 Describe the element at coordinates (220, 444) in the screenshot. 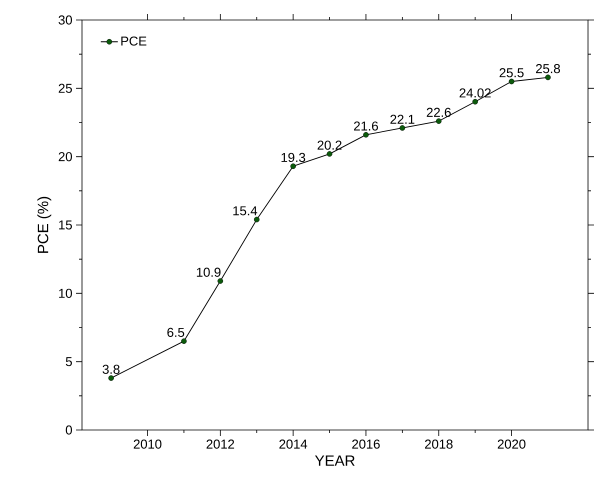

I see `x-tick-label: 2012` at that location.